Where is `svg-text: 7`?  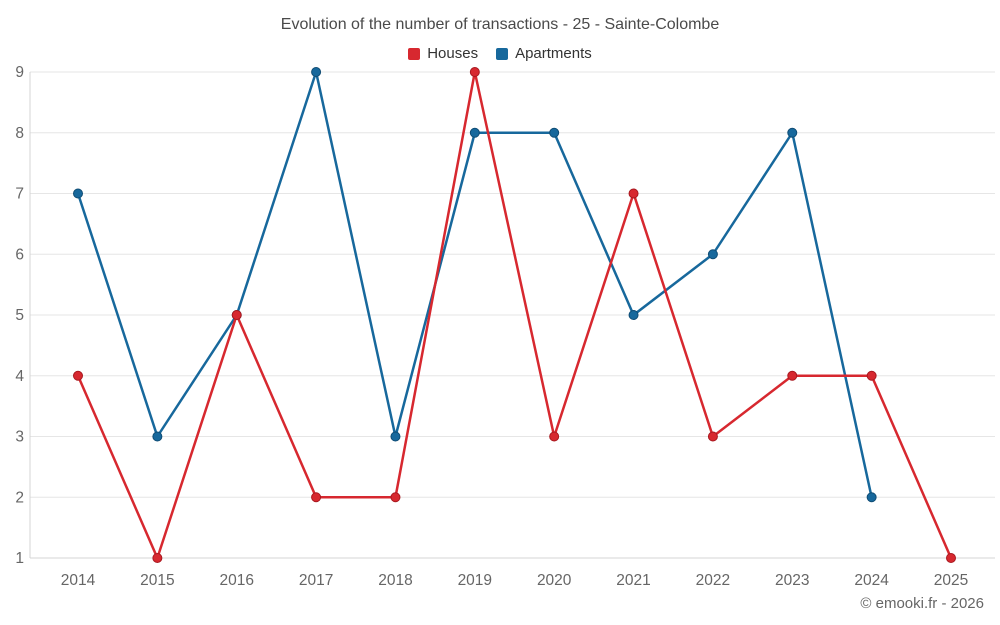 svg-text: 7 is located at coordinates (19, 194).